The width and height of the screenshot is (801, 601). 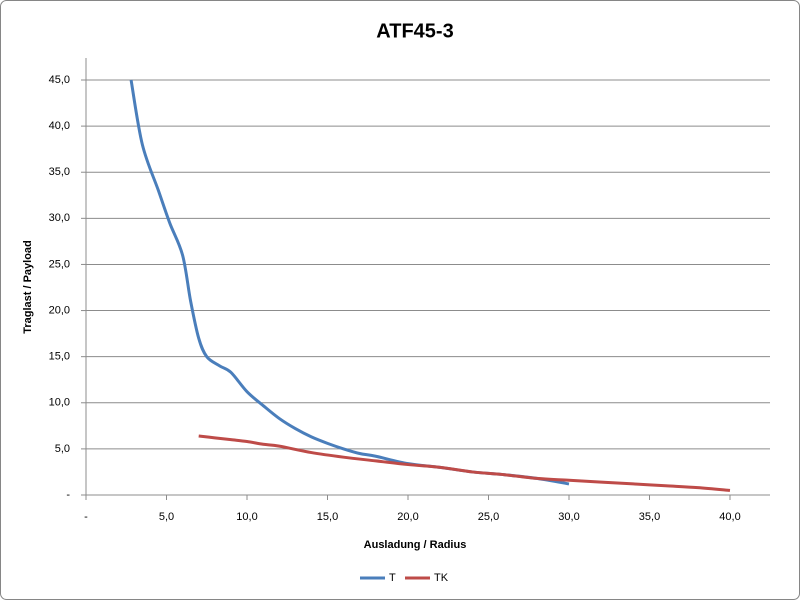 What do you see at coordinates (246, 517) in the screenshot?
I see `x-tick-label: 10,0` at bounding box center [246, 517].